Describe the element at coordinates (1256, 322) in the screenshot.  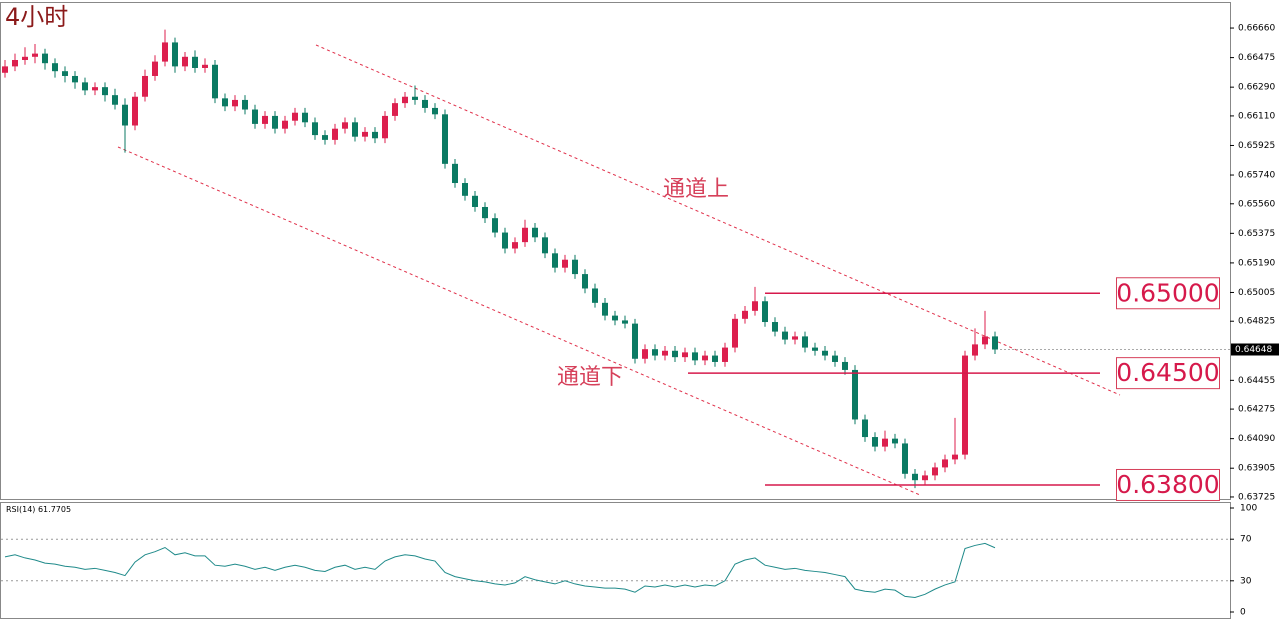
I see `y-tick-label: 0.64825` at that location.